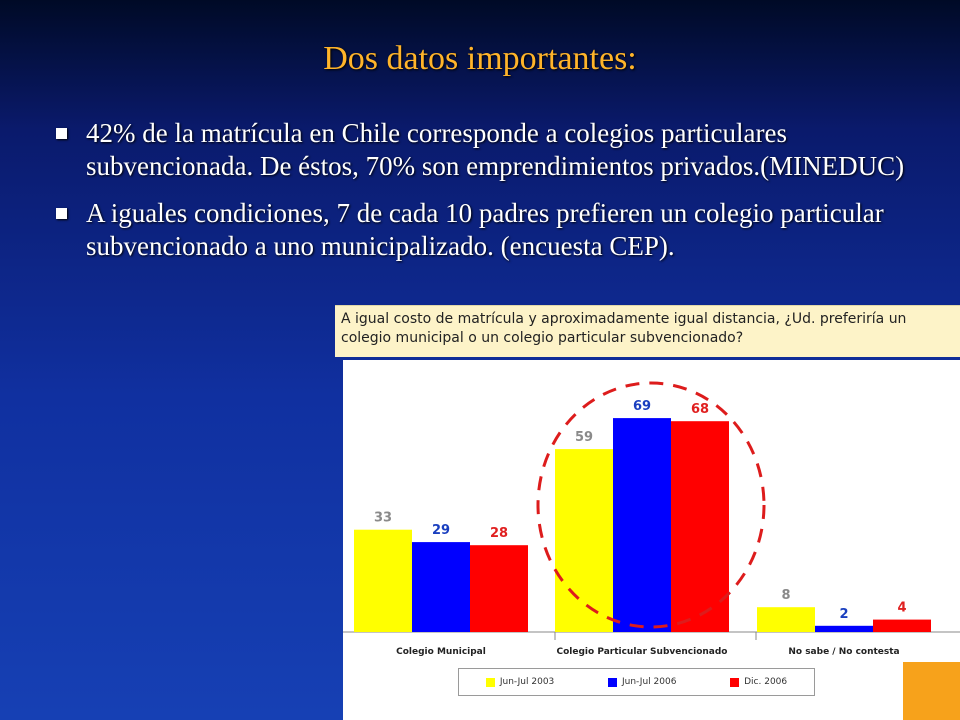  I want to click on category-label: Colegio Particular Subvencionado, so click(642, 652).